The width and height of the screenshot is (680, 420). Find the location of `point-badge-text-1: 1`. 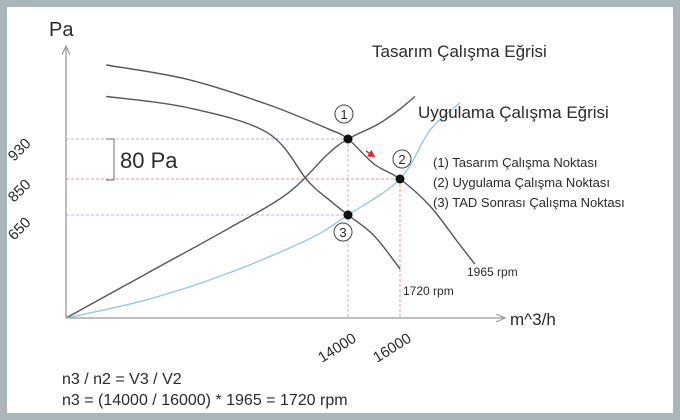

point-badge-text-1: 1 is located at coordinates (343, 114).